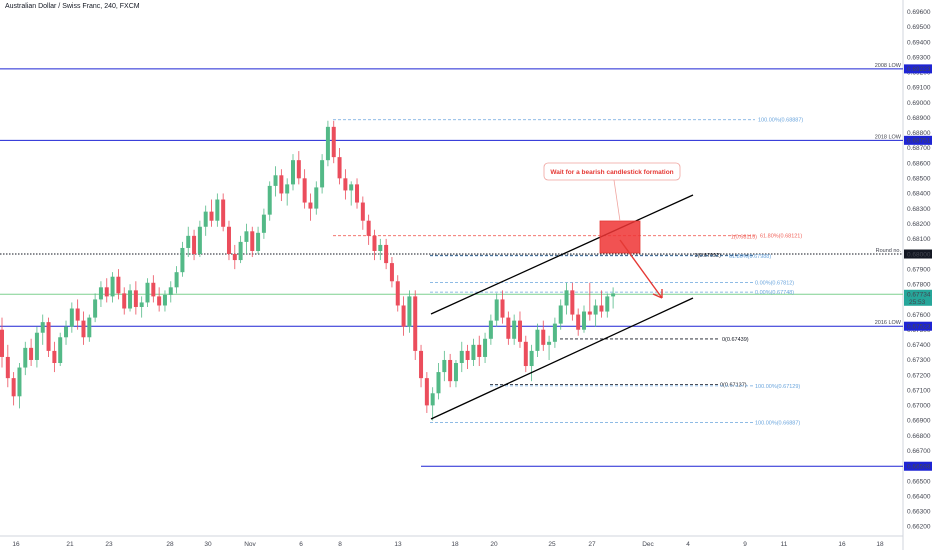 The image size is (932, 550). Describe the element at coordinates (888, 66) in the screenshot. I see `level-2008-low-label: 2008 LOW` at that location.